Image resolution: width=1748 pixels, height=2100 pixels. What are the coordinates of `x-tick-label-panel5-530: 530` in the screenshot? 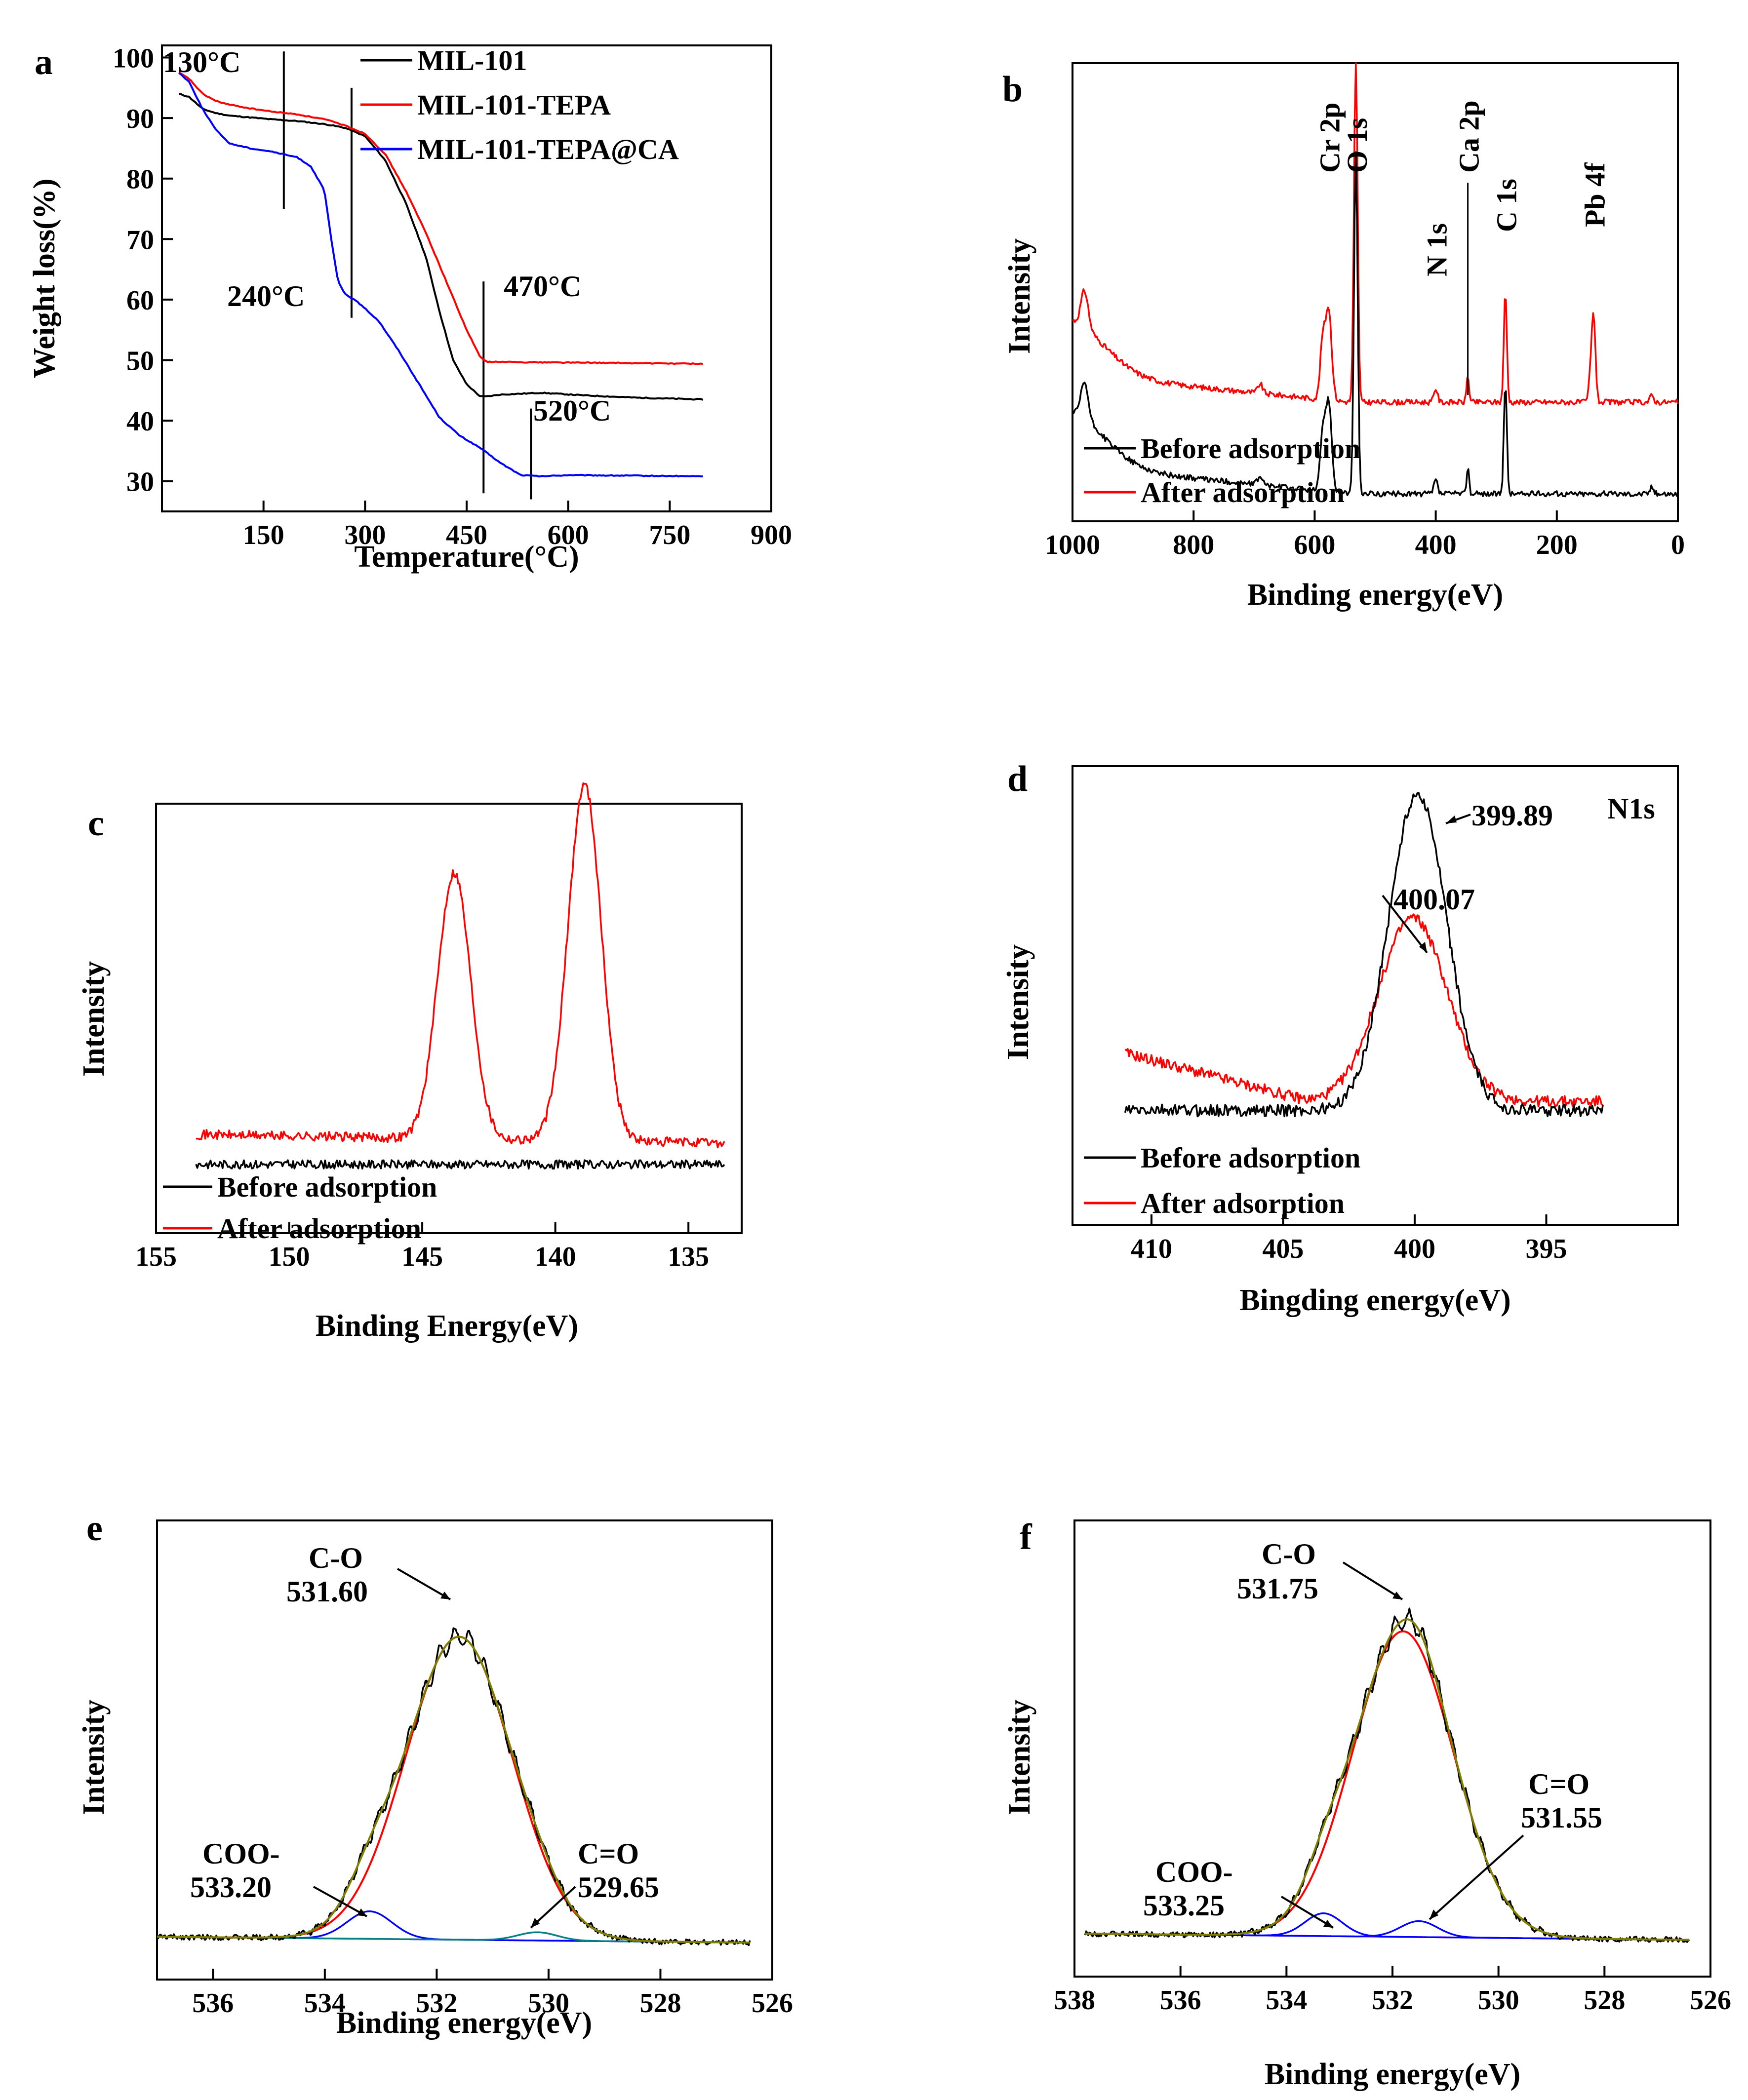 It's located at (1498, 2001).